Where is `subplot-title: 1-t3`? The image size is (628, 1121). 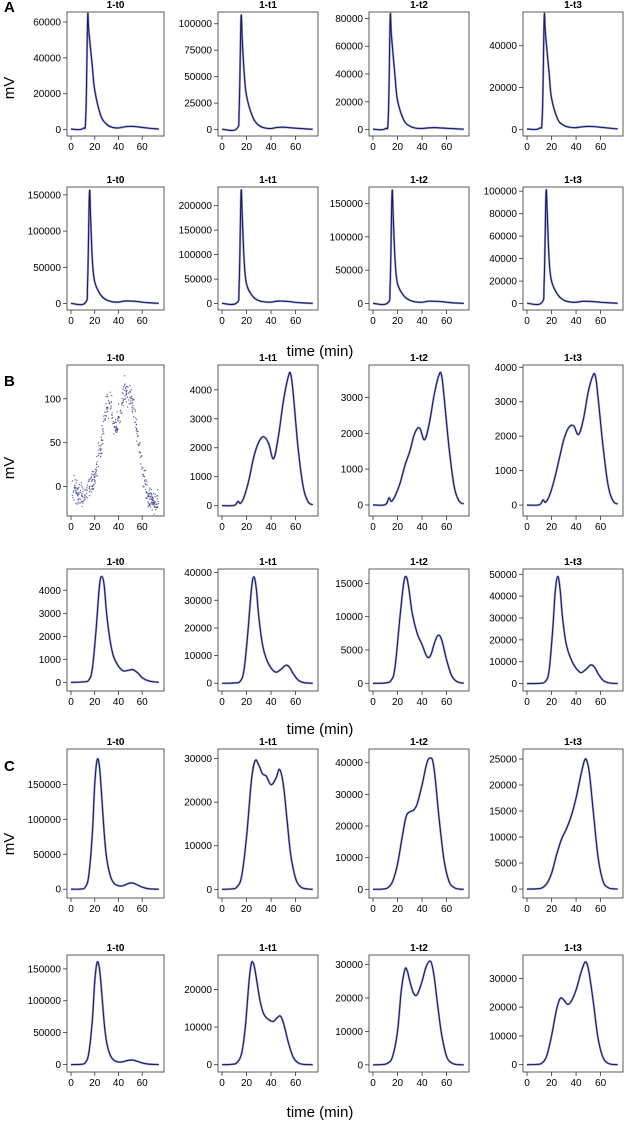 subplot-title: 1-t3 is located at coordinates (573, 5).